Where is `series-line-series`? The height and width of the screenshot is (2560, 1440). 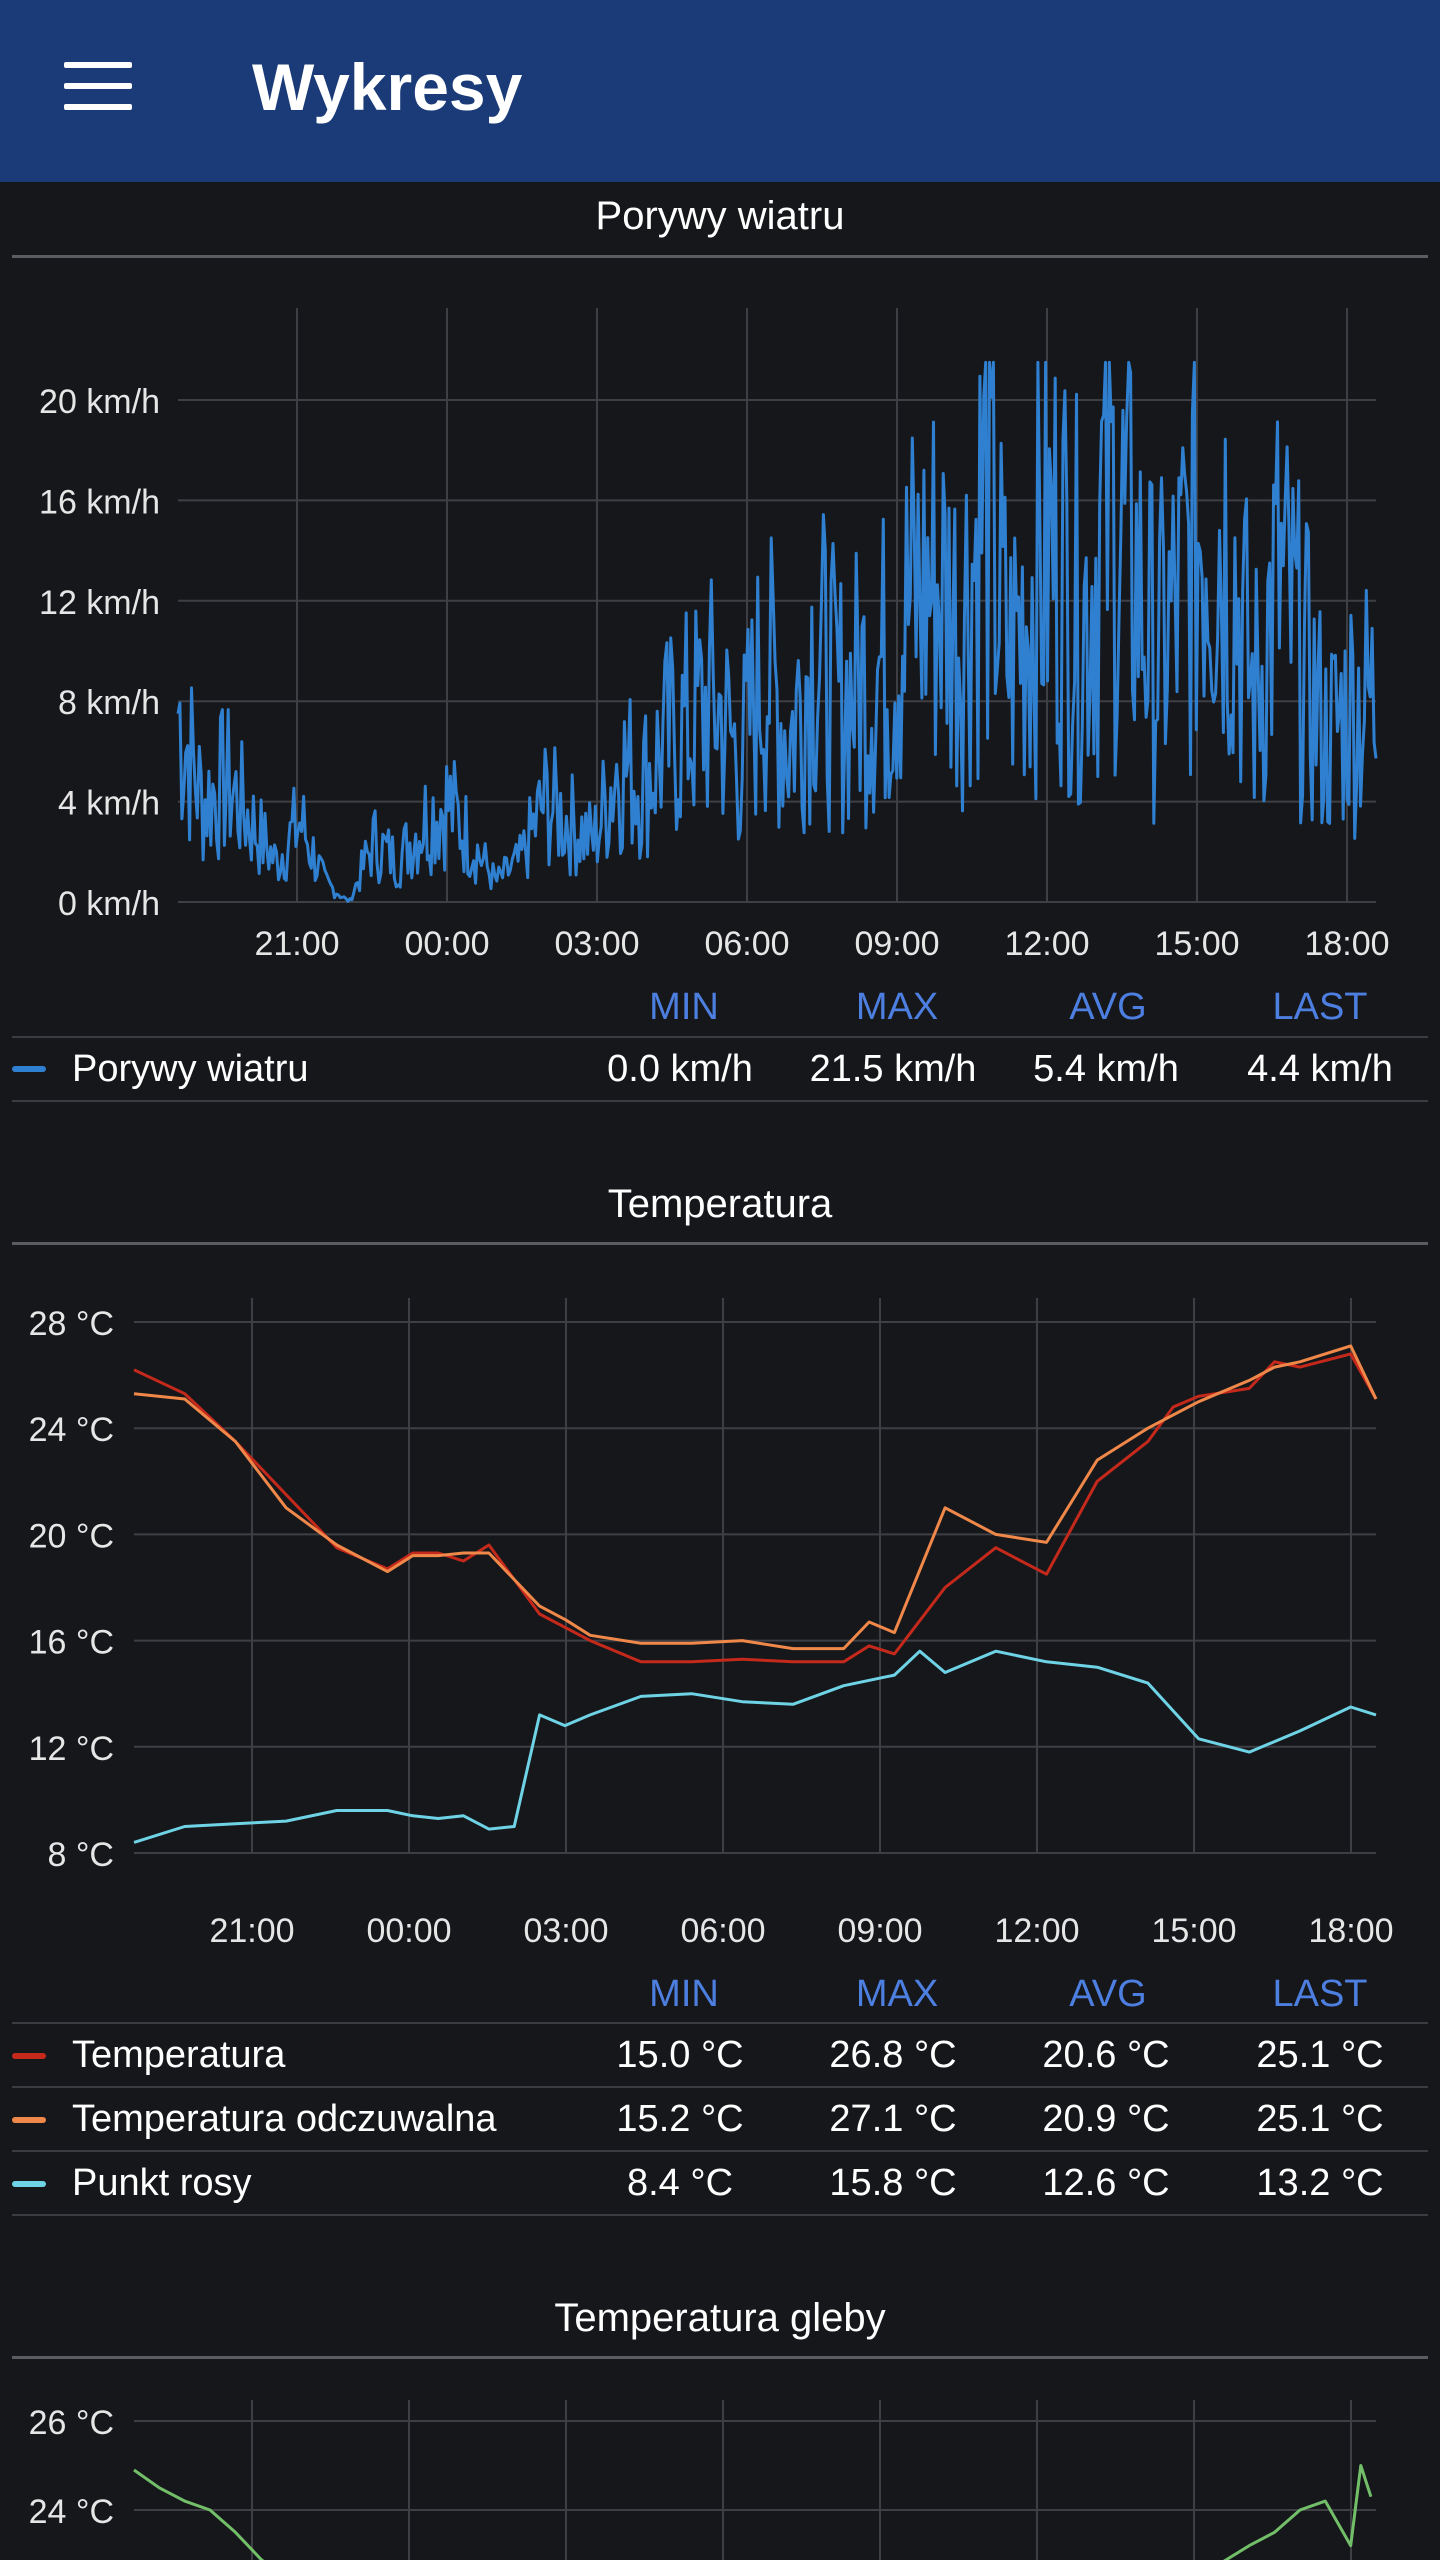 series-line-series is located at coordinates (753, 2512).